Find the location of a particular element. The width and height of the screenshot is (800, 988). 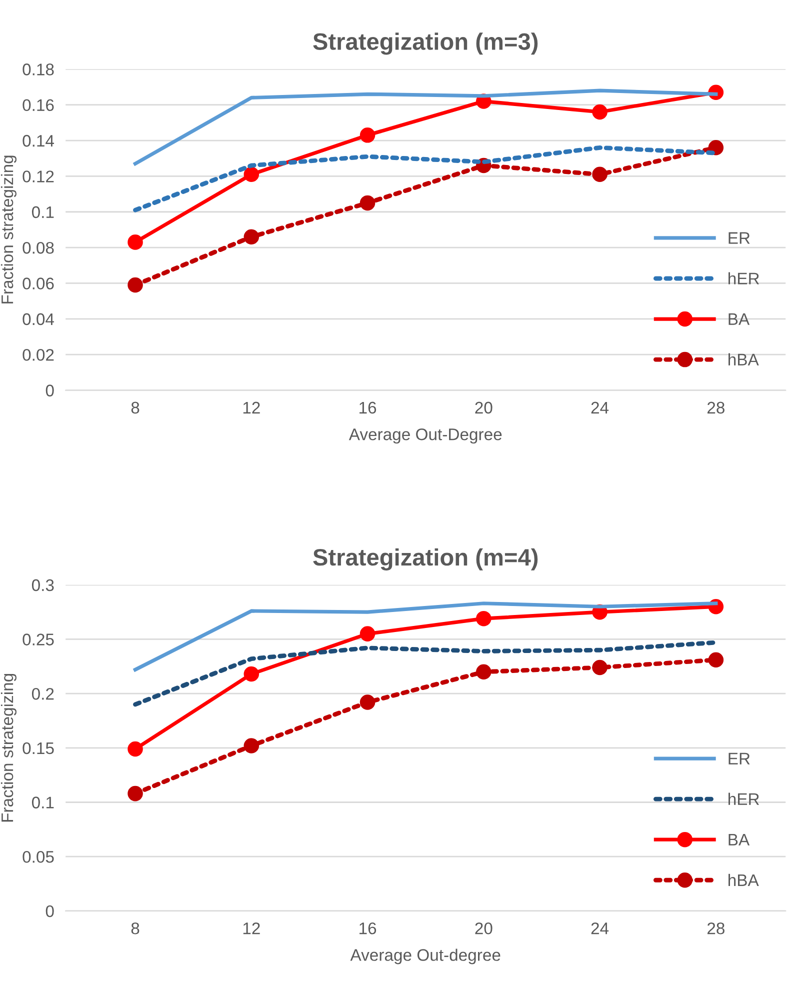

y-tick-label: 0.14 is located at coordinates (38, 140).